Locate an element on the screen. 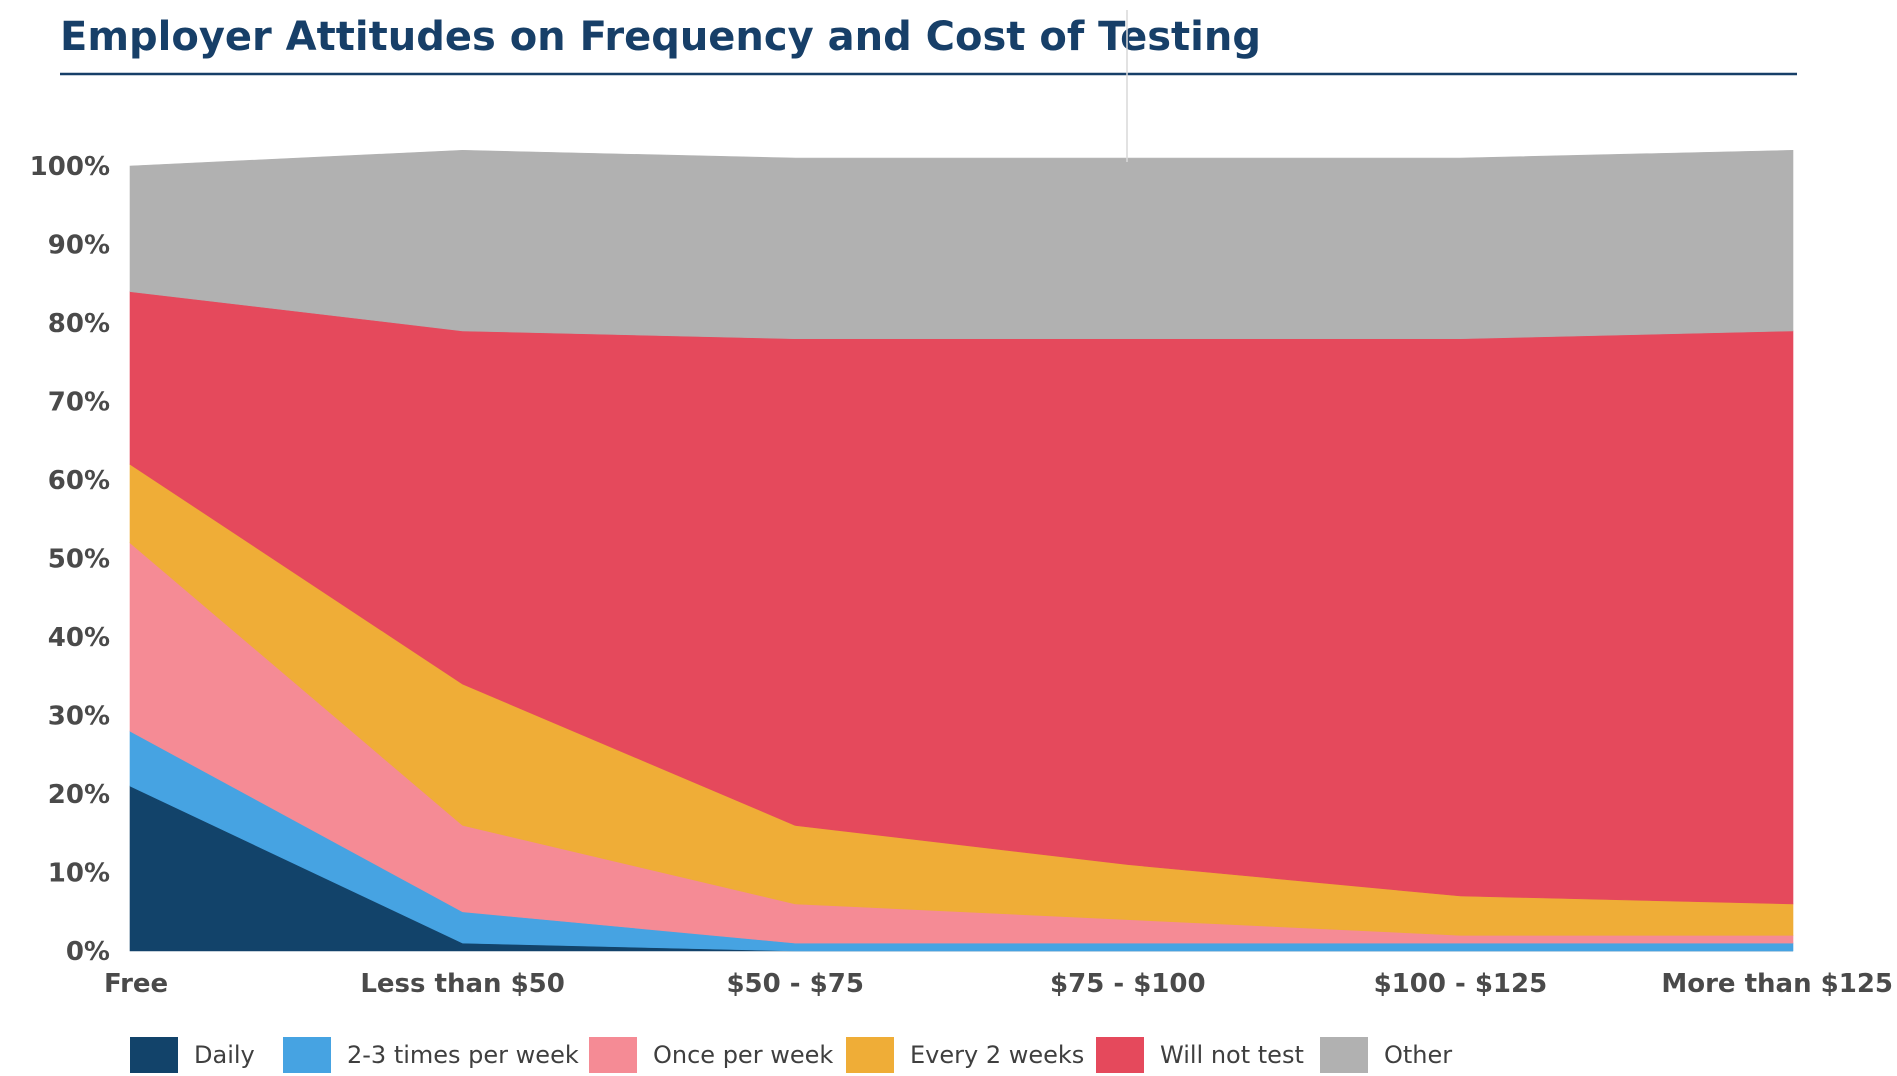 The image size is (1897, 1076). legend-label: 2-3 times per week is located at coordinates (463, 1055).